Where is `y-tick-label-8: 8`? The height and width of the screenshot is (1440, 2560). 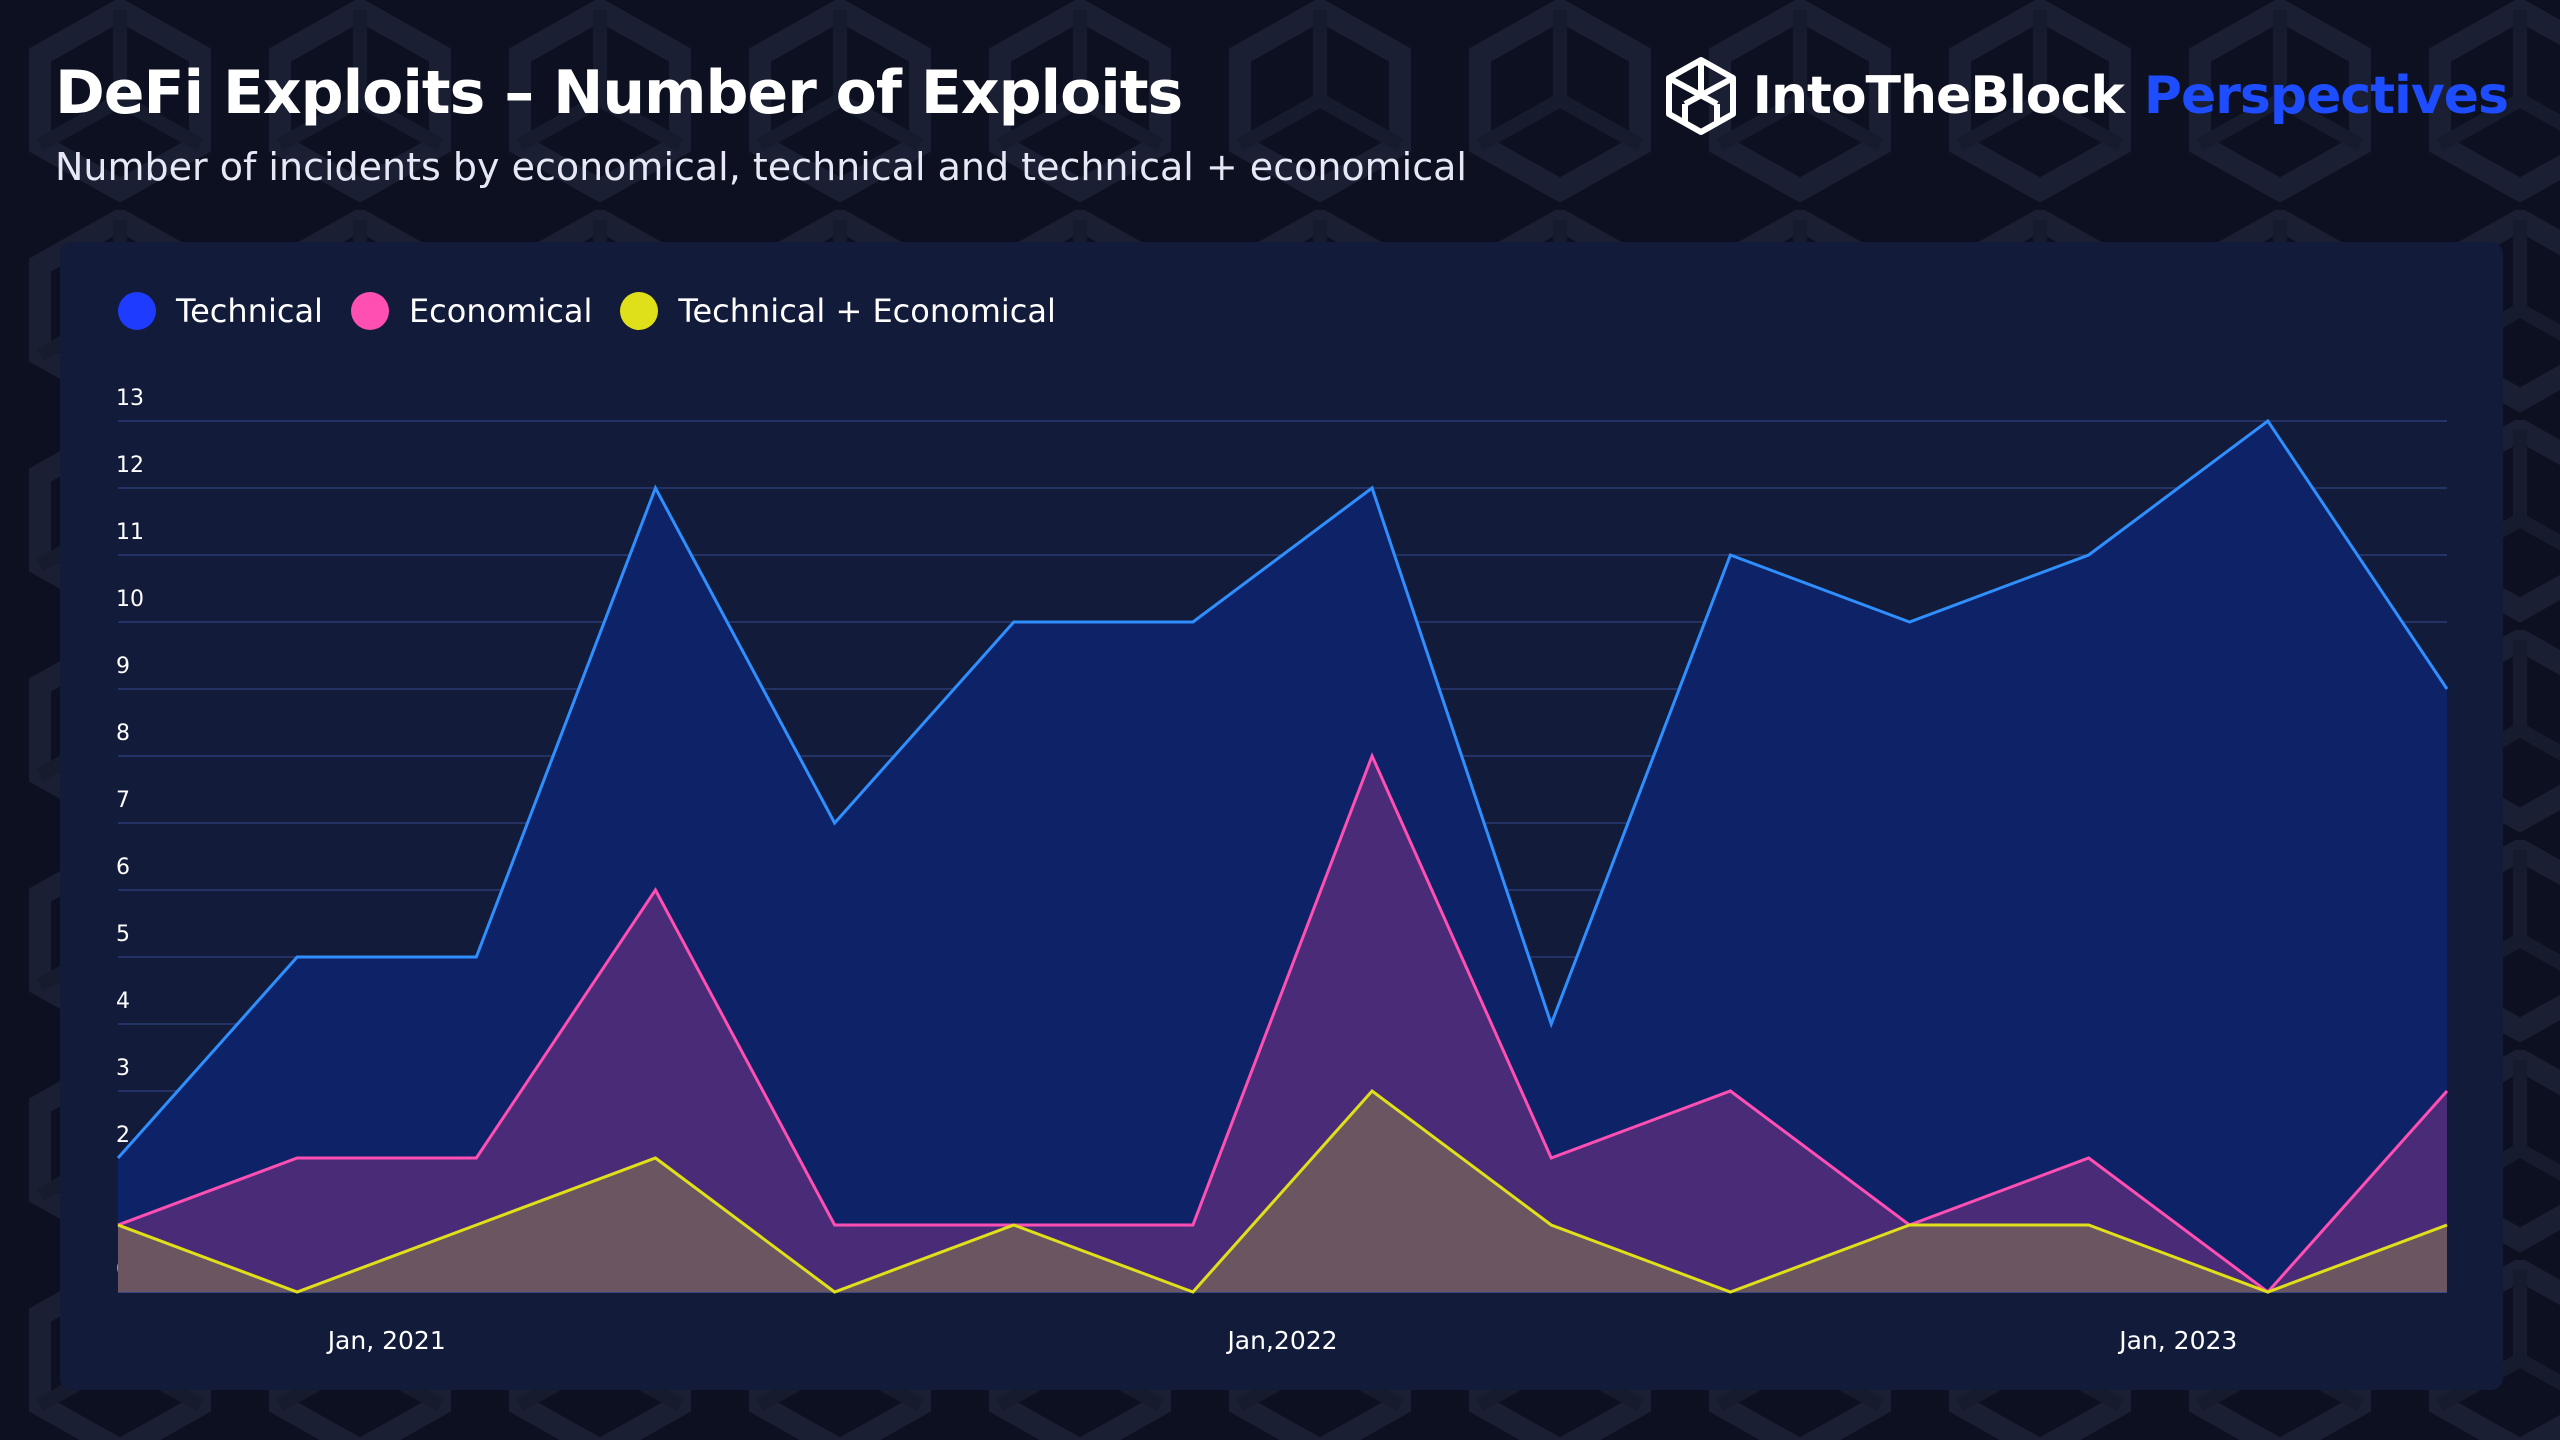
y-tick-label-8: 8 is located at coordinates (123, 733).